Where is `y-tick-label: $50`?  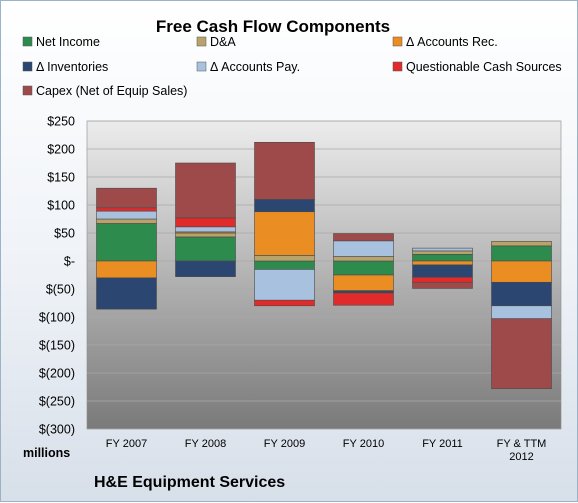
y-tick-label: $50 is located at coordinates (64, 234).